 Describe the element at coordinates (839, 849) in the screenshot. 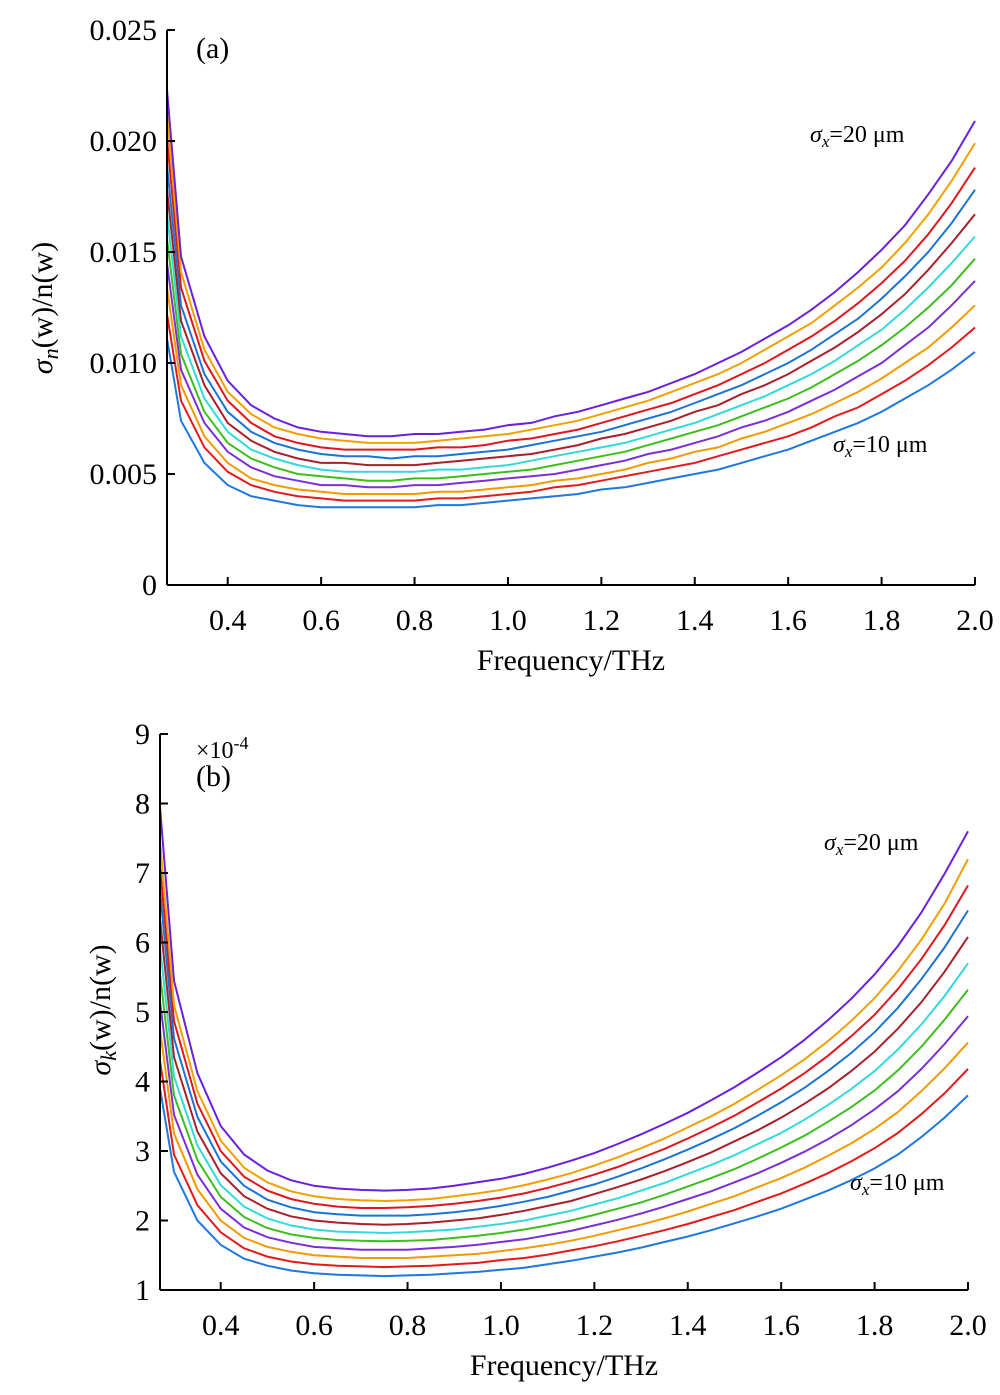

I see `annotation-top-subscript-b: x` at that location.